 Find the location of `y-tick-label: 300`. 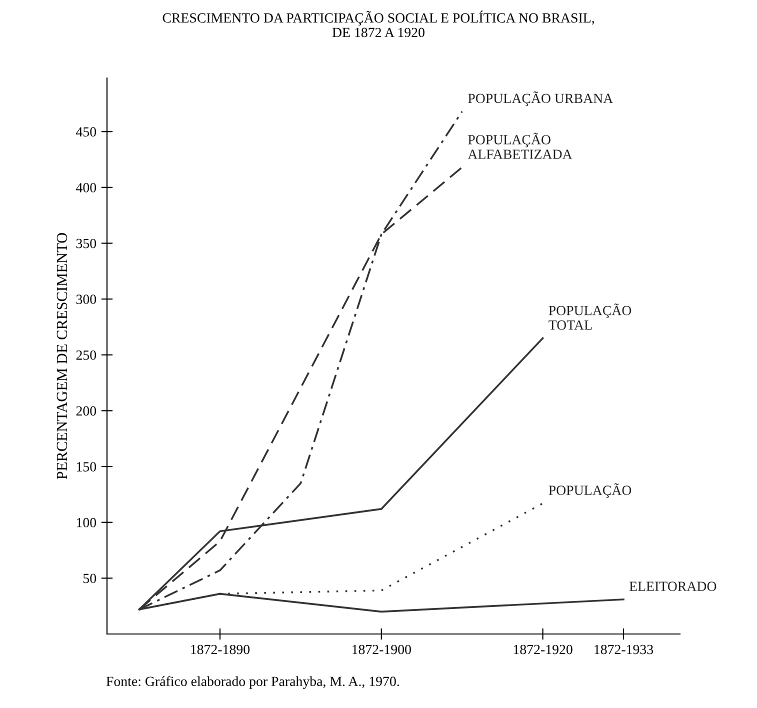

y-tick-label: 300 is located at coordinates (86, 299).